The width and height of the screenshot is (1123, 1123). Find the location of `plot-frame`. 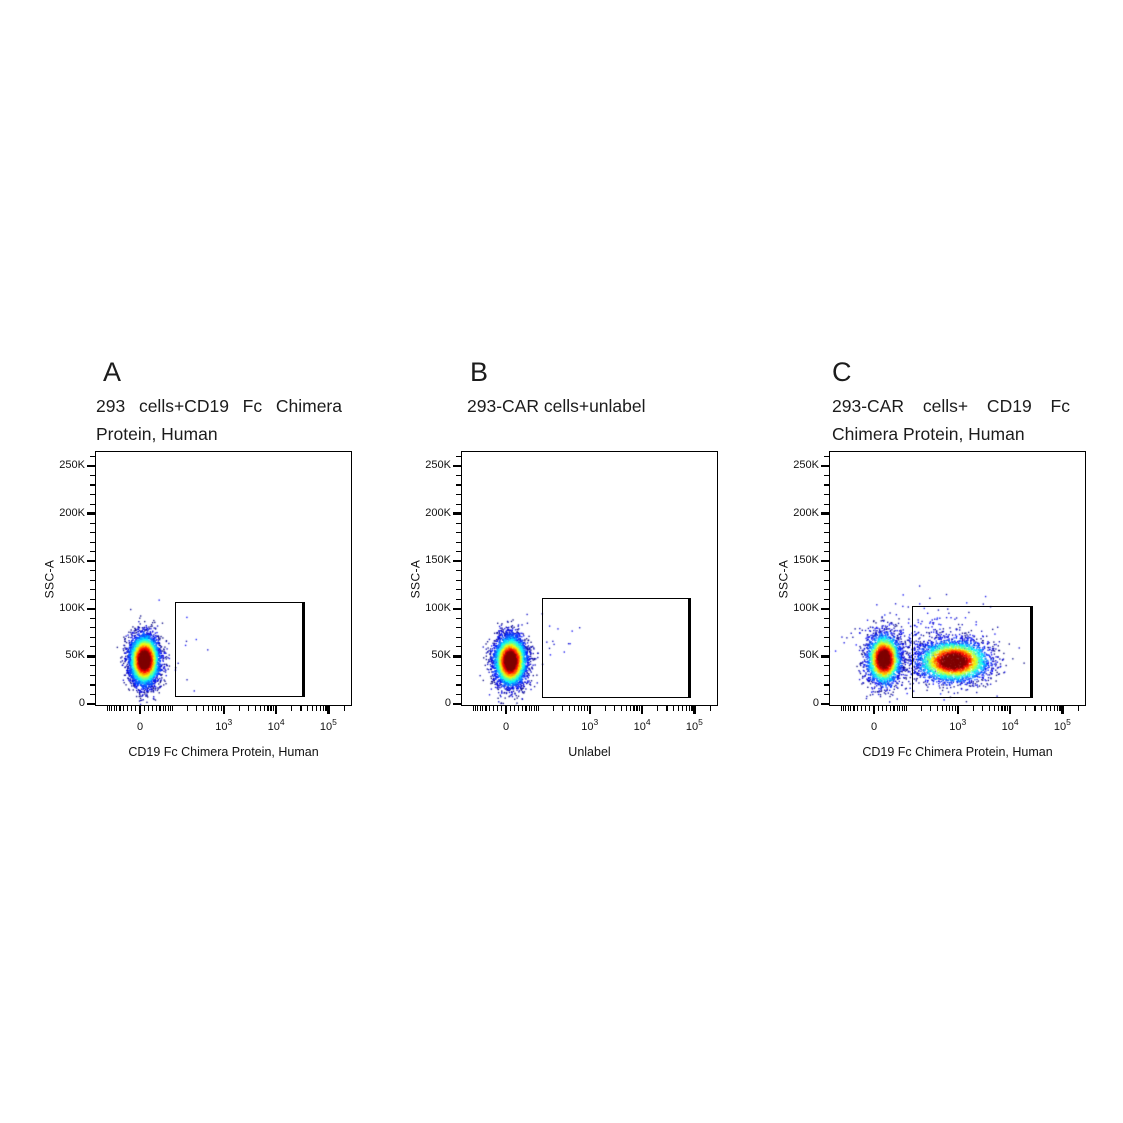

plot-frame is located at coordinates (223, 578).